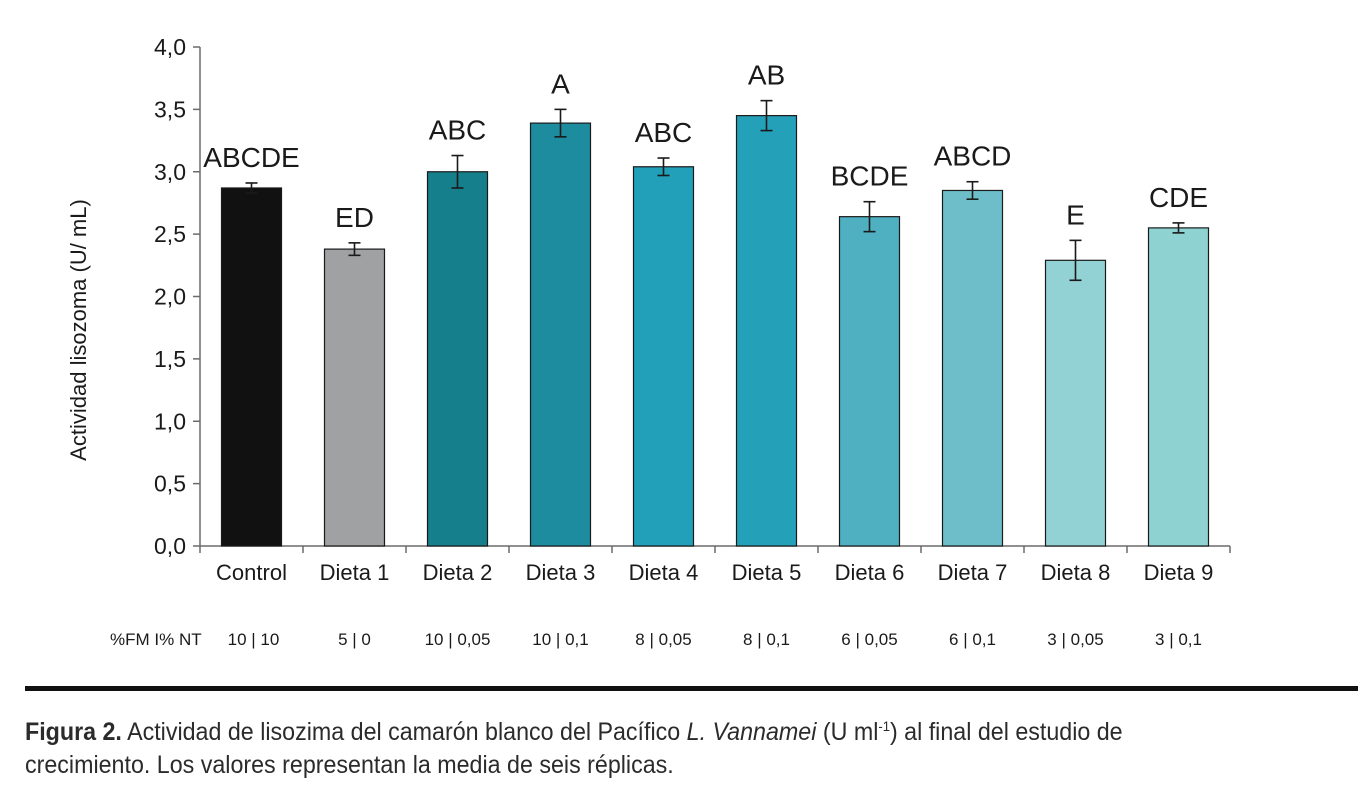 The width and height of the screenshot is (1358, 803). I want to click on significance-letter: AB, so click(766, 75).